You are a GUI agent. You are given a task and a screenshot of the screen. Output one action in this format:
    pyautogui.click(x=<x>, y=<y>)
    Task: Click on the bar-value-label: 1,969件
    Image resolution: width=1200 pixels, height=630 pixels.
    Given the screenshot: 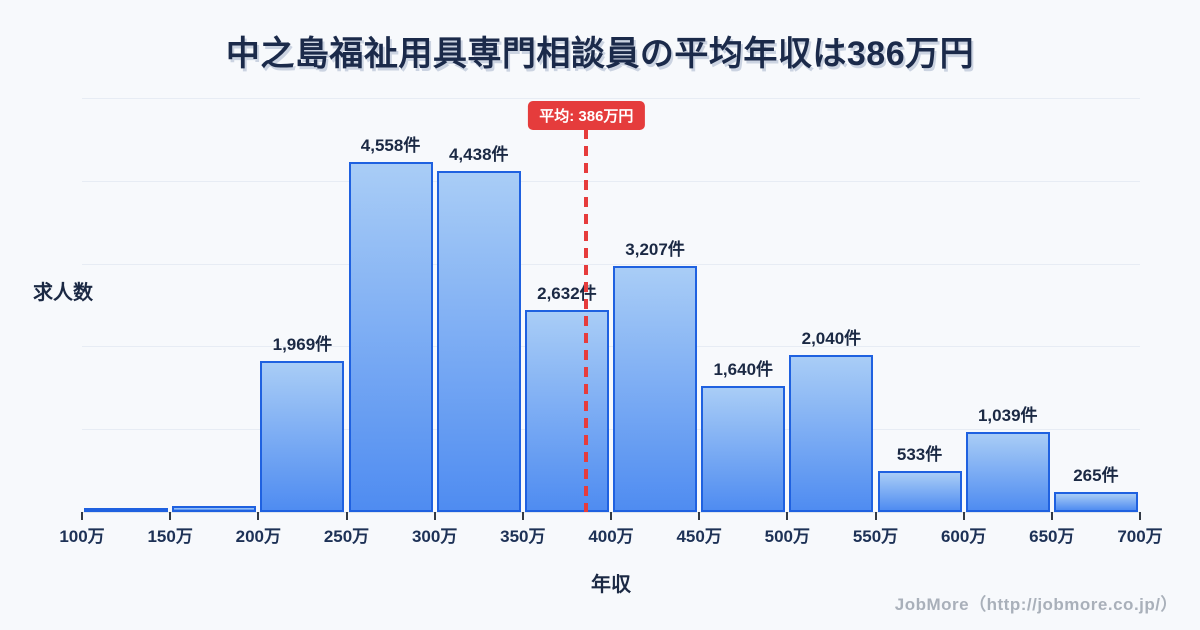 What is the action you would take?
    pyautogui.click(x=302, y=344)
    